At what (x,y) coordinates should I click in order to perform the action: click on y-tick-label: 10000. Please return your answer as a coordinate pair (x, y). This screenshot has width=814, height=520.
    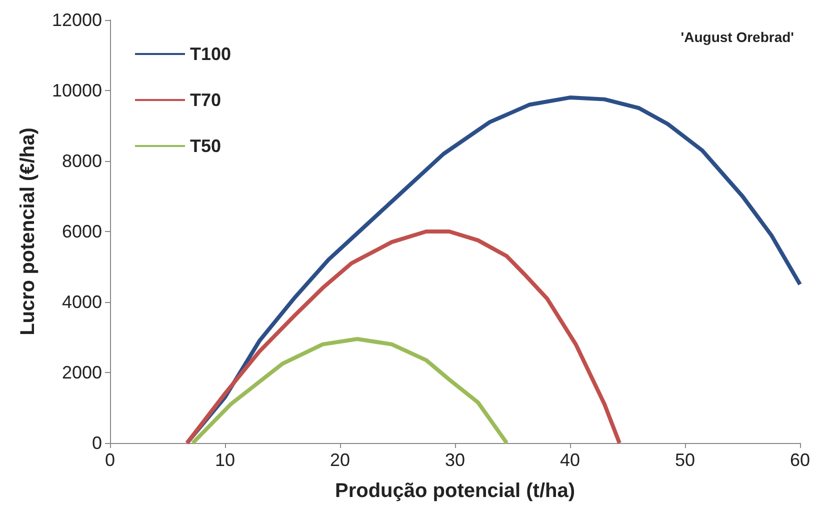
    Looking at the image, I should click on (77, 90).